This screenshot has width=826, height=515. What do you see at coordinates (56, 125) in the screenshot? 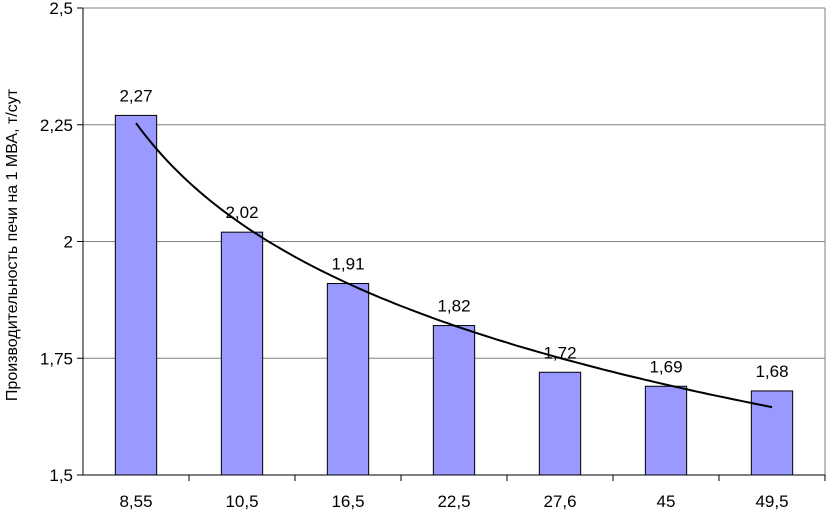
I see `y-tick-label: 2,25` at bounding box center [56, 125].